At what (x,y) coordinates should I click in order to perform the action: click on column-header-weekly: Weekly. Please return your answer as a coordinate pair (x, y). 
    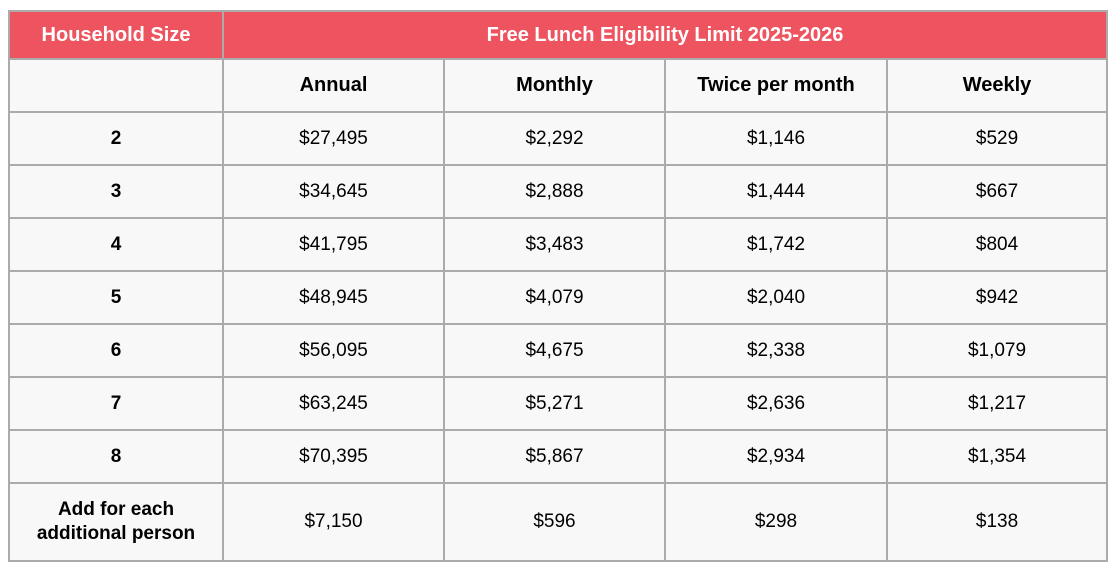
    Looking at the image, I should click on (997, 85).